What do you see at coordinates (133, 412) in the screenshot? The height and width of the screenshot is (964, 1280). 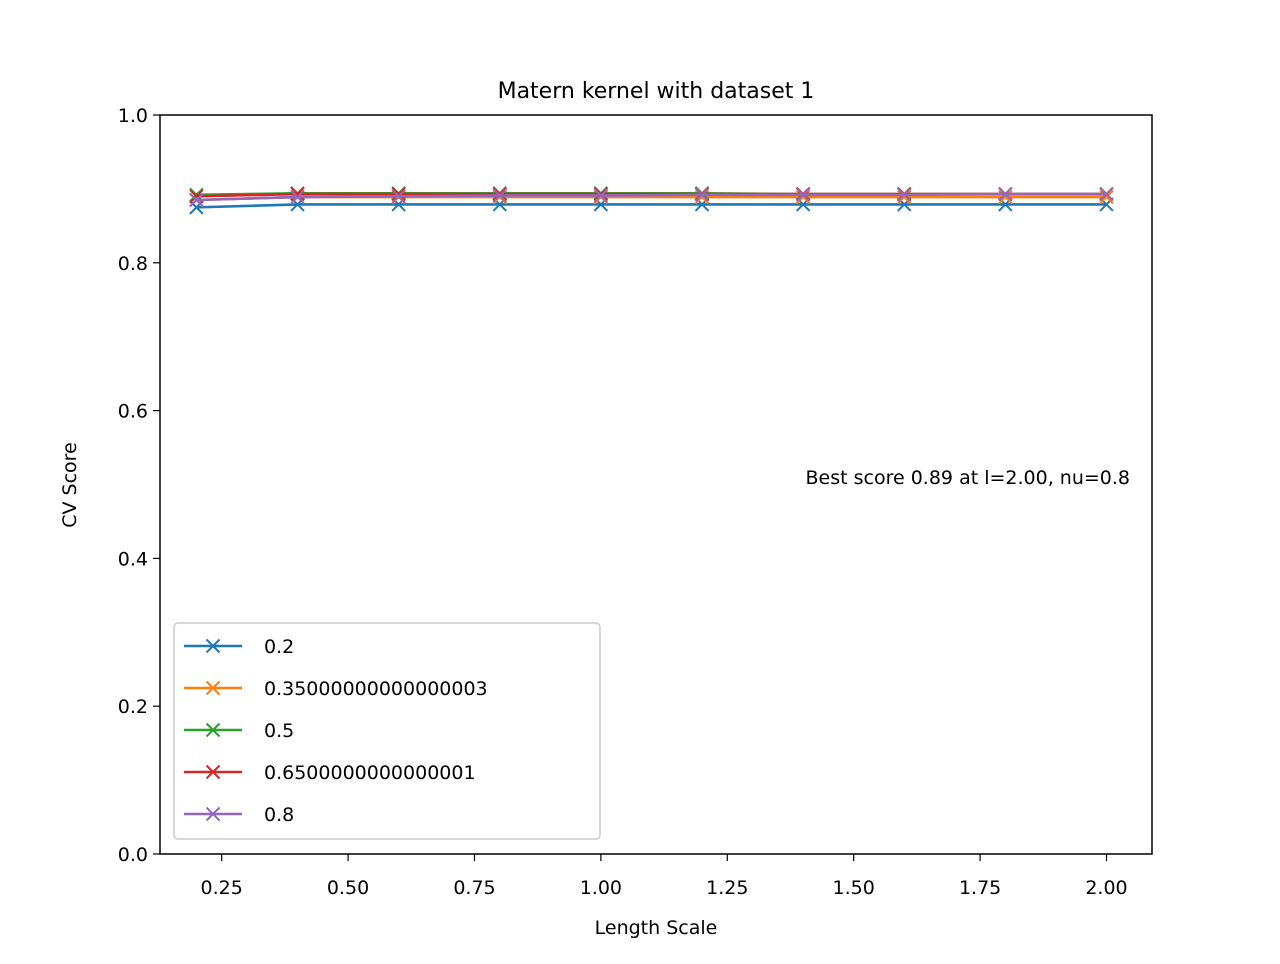 I see `y-tick-label: 0.6` at bounding box center [133, 412].